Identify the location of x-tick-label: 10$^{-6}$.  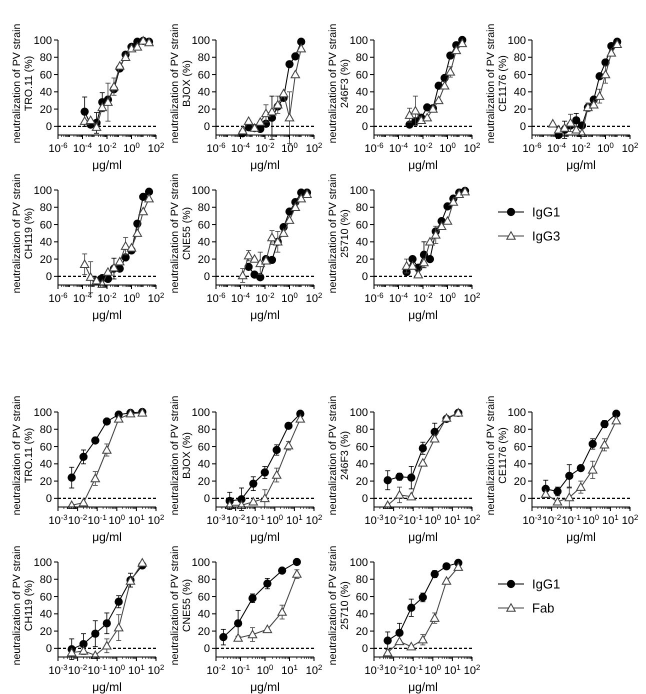
(216, 147).